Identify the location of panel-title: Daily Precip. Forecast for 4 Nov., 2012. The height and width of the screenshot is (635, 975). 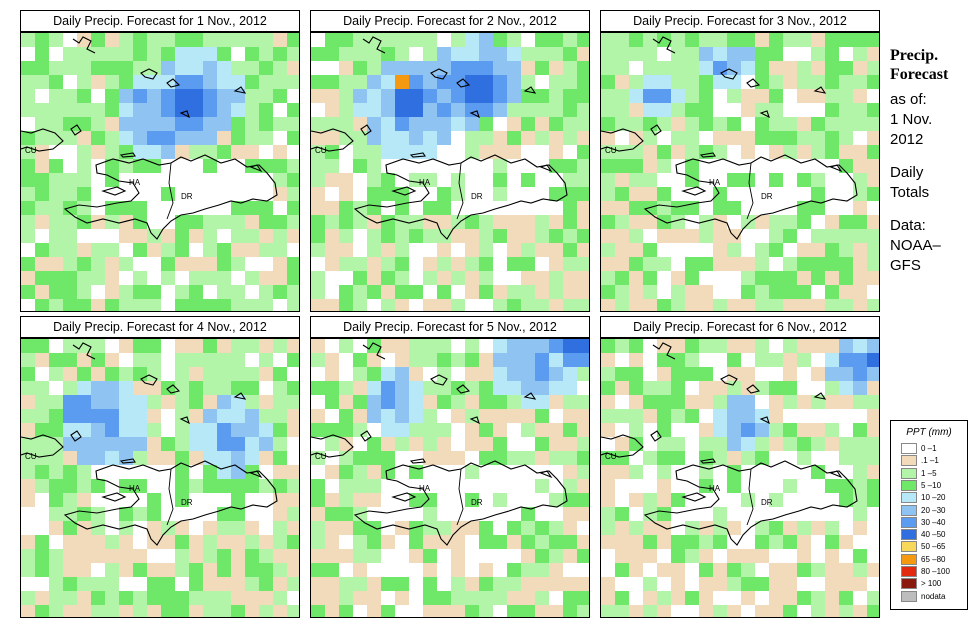
(160, 327).